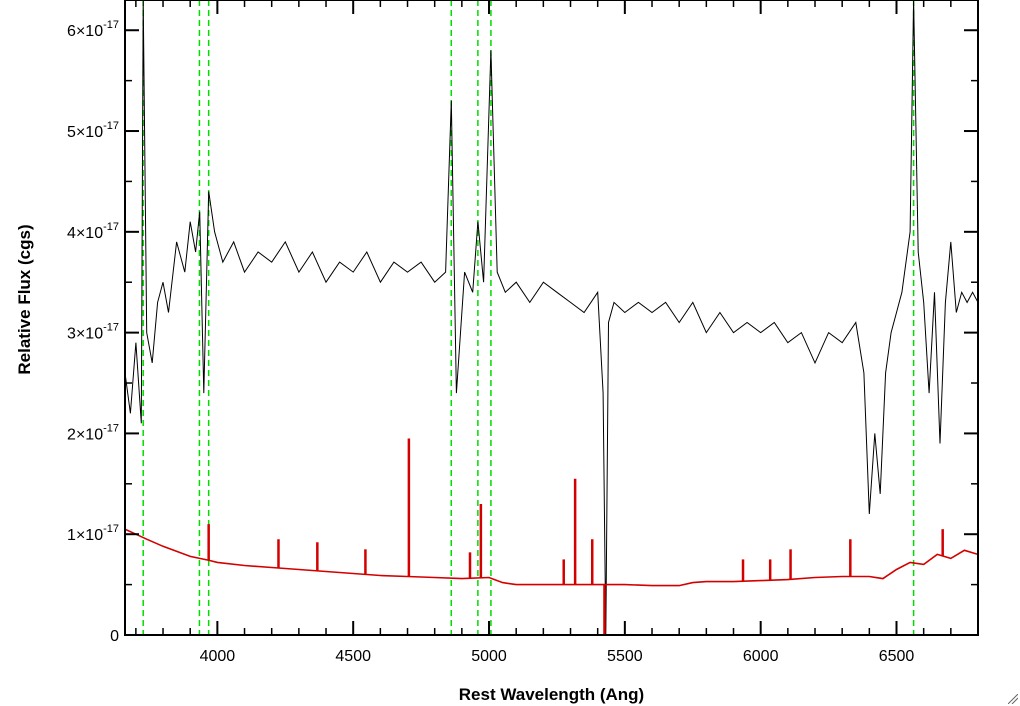 This screenshot has width=1020, height=706. I want to click on x-tick-label: 4500, so click(353, 656).